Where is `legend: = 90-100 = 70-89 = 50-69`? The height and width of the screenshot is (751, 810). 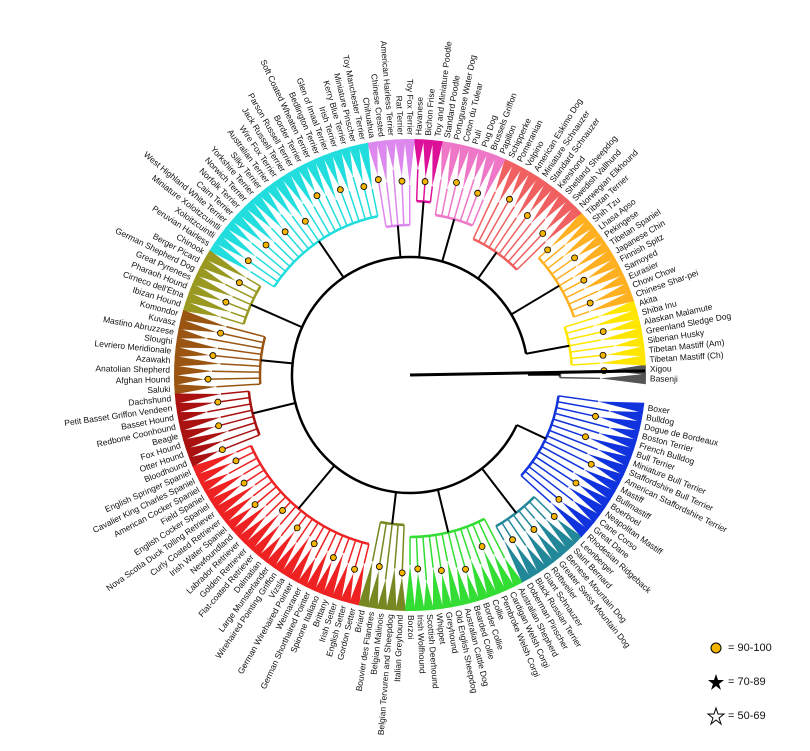
legend: = 90-100 = 70-89 = 50-69 is located at coordinates (739, 684).